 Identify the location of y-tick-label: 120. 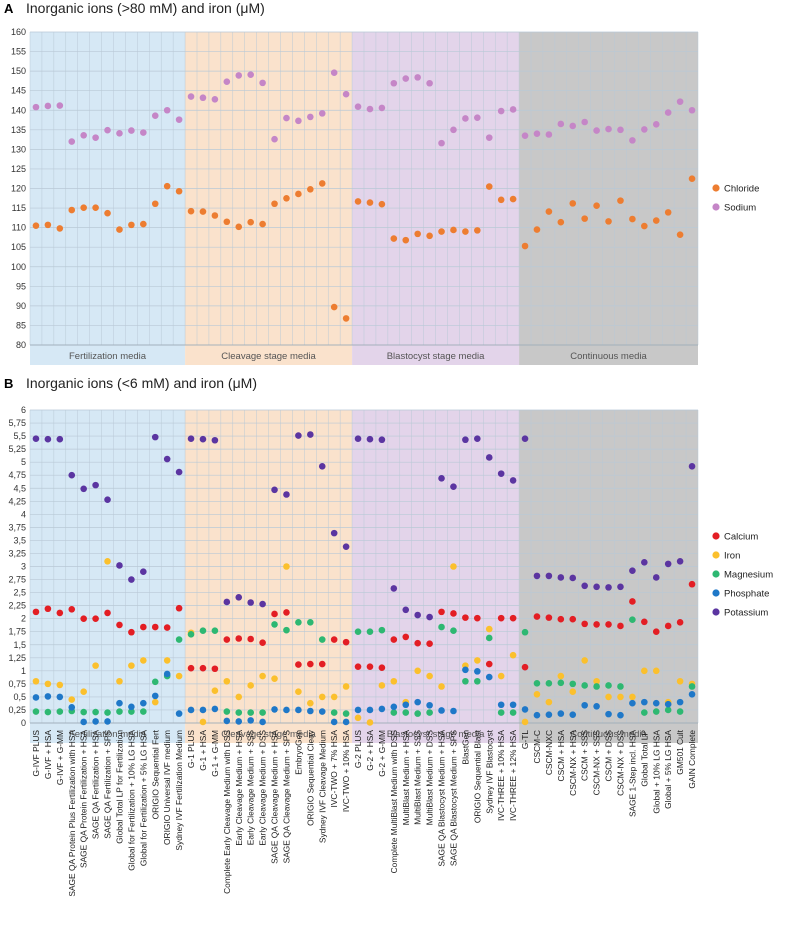
(18, 189).